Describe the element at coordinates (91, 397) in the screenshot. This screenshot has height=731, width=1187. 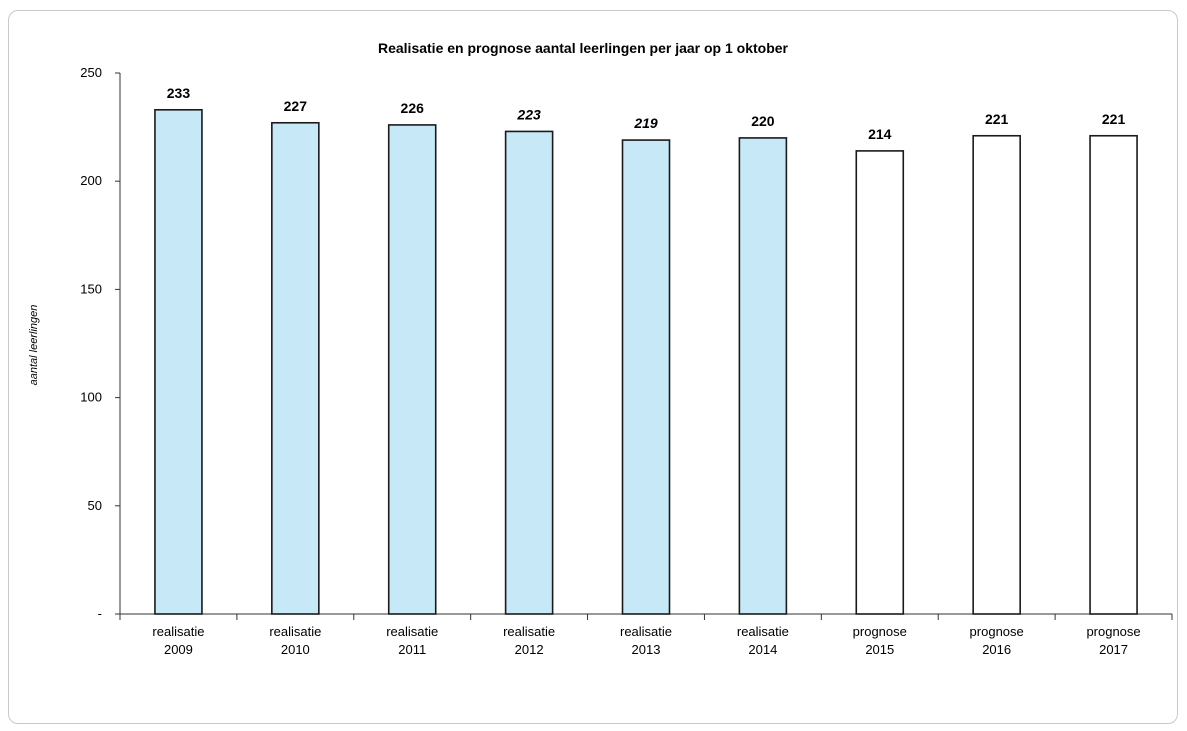
I see `y-tick-label: 100` at that location.